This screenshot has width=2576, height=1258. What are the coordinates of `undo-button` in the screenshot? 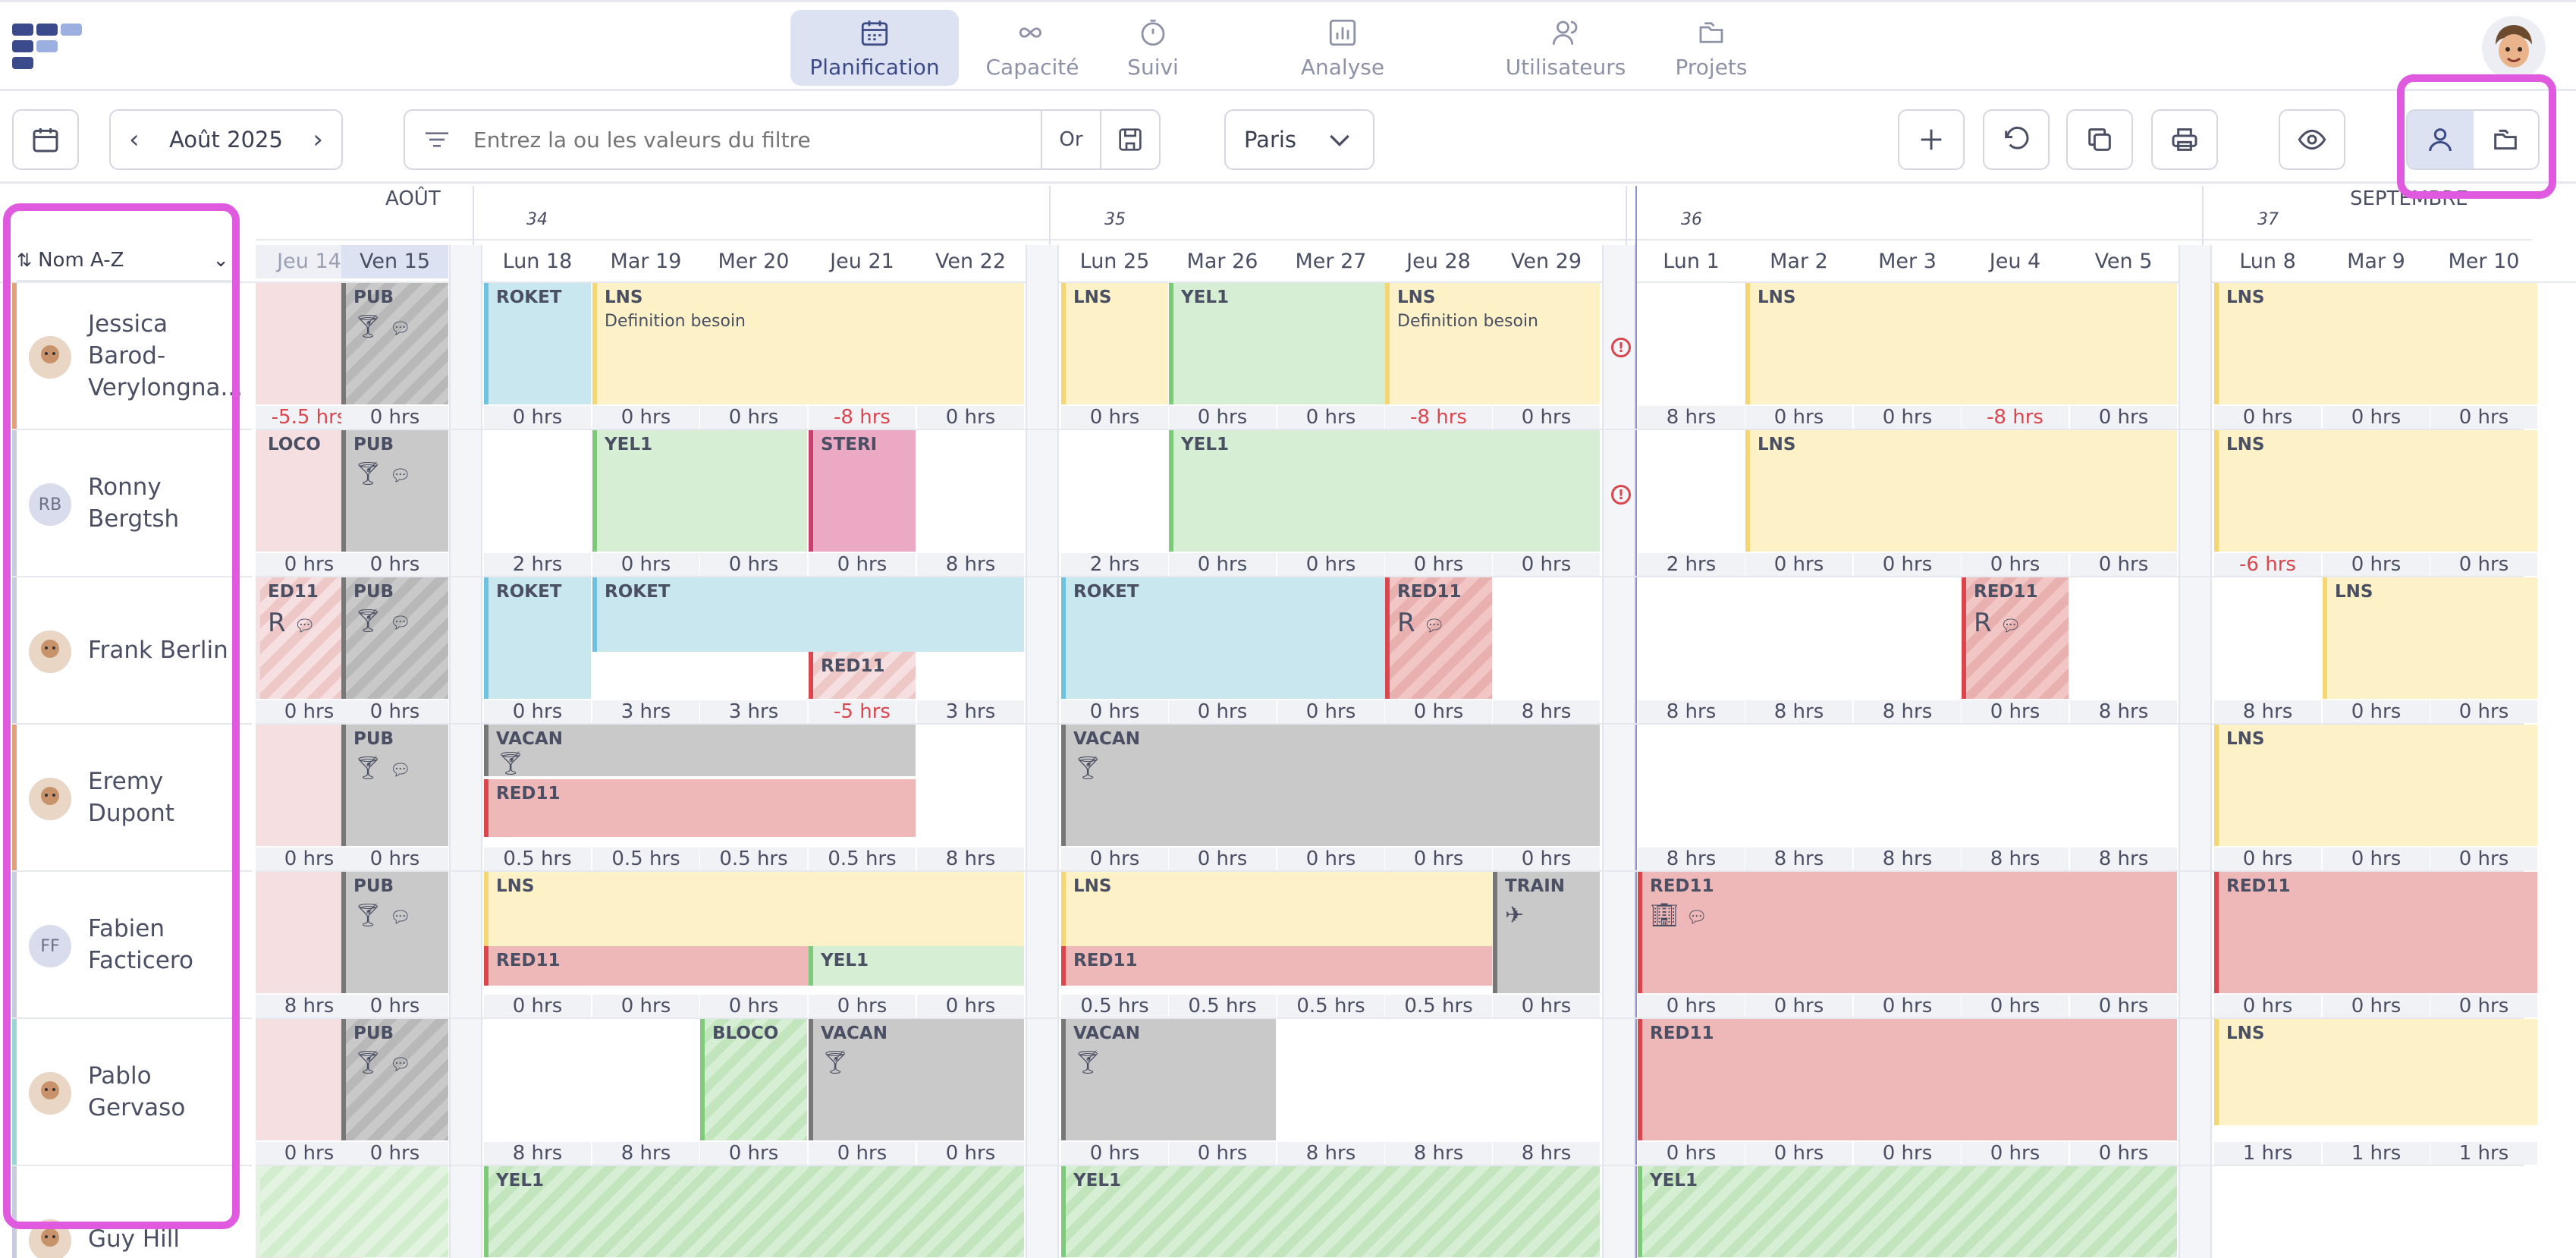 It's located at (2016, 139).